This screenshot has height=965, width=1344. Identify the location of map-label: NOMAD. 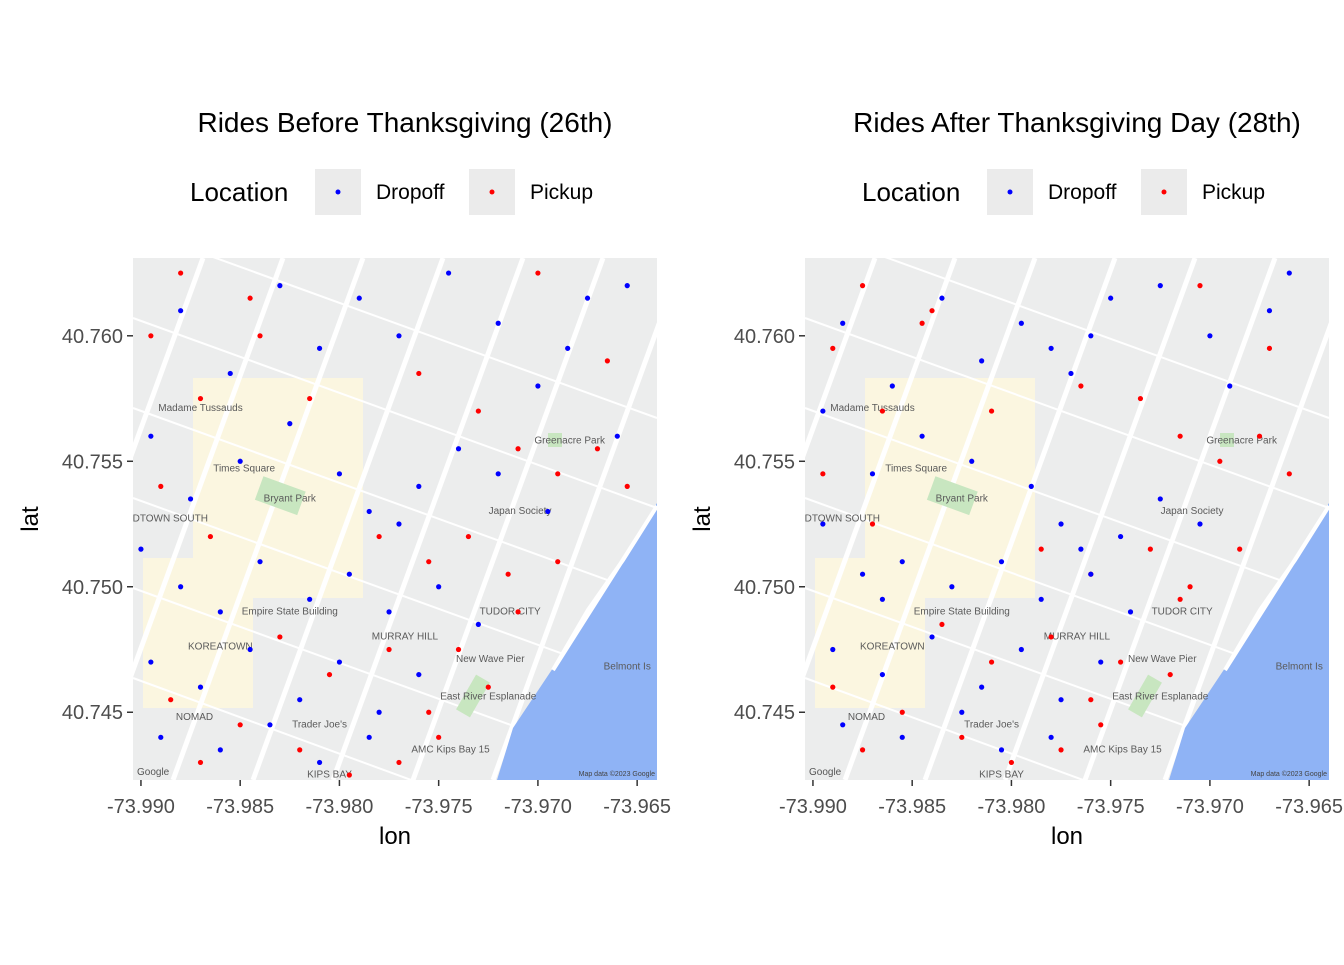
(866, 717).